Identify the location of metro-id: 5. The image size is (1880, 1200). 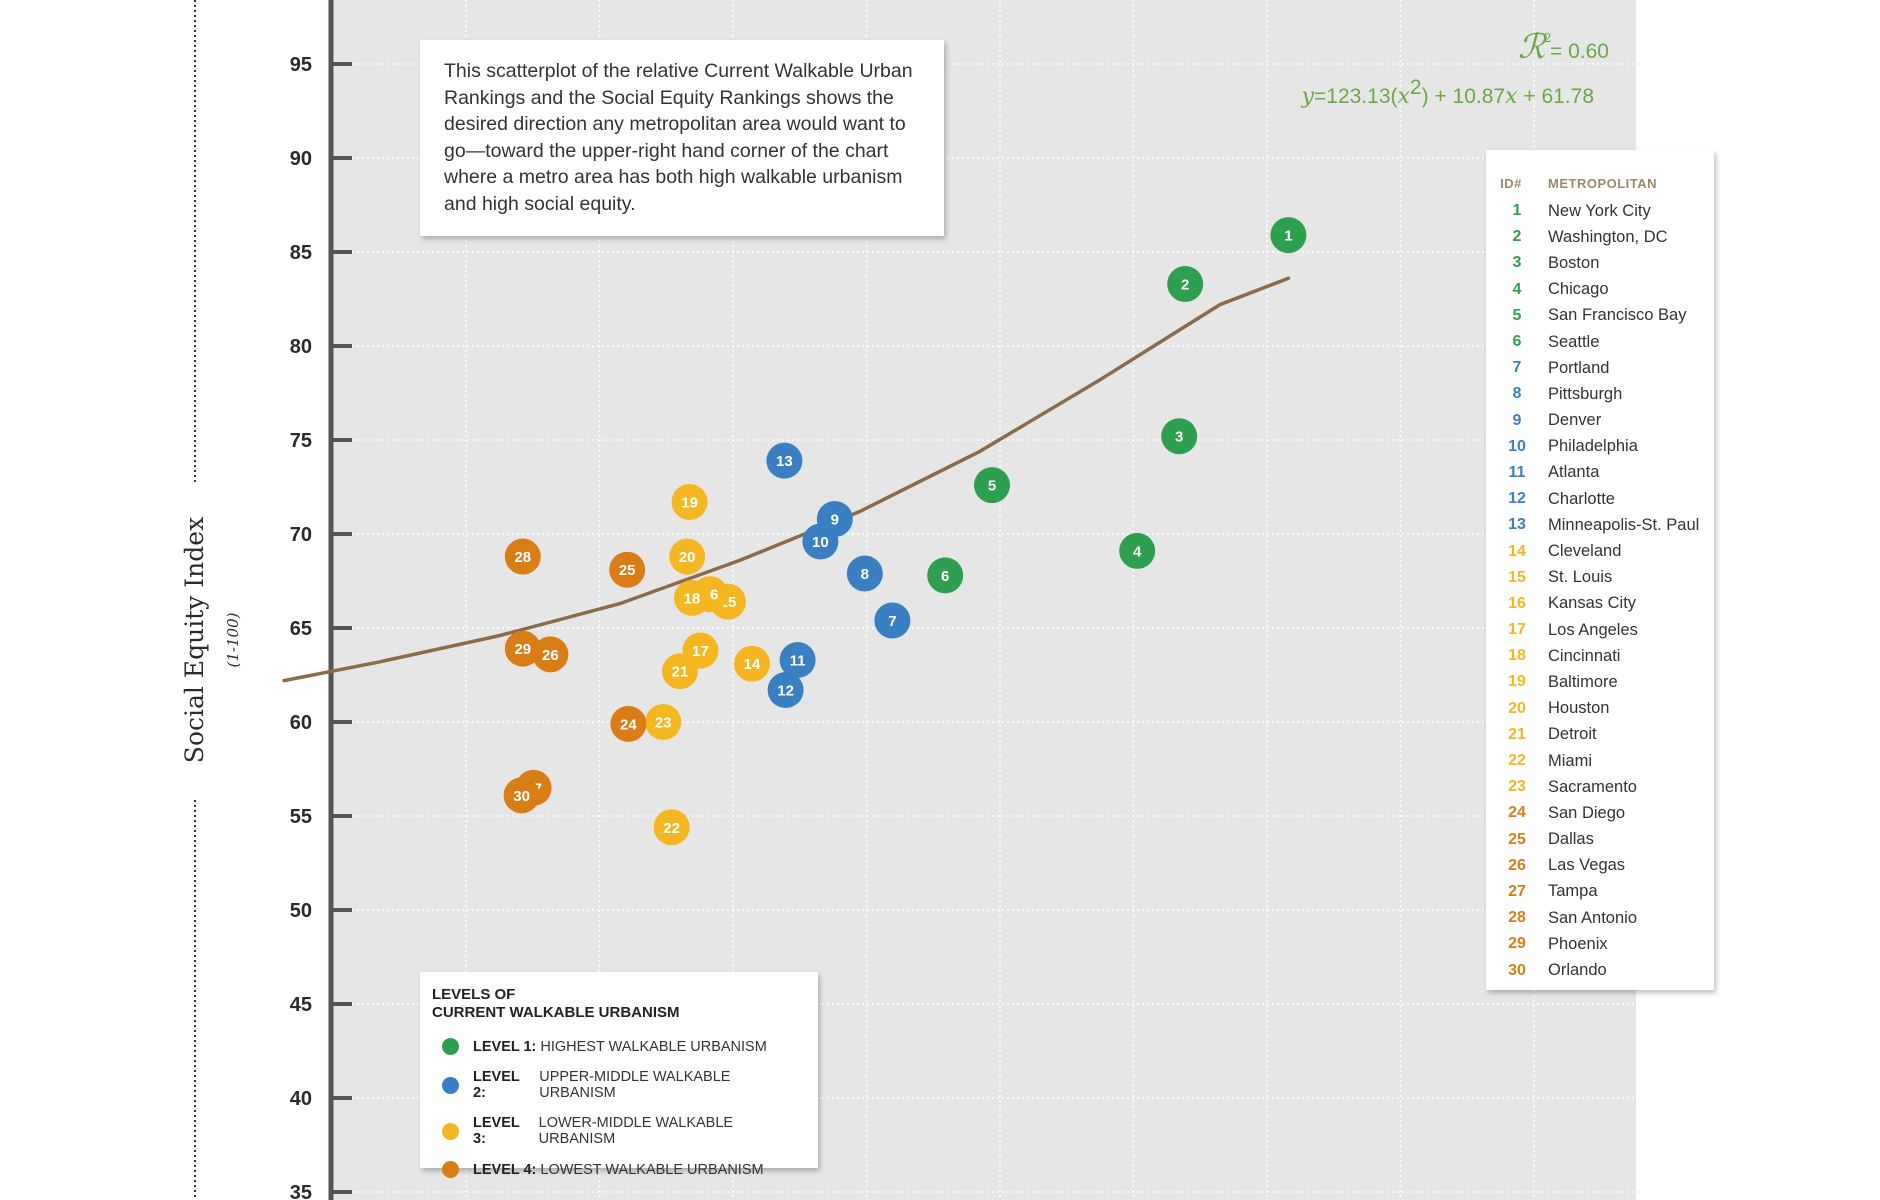
(1517, 315).